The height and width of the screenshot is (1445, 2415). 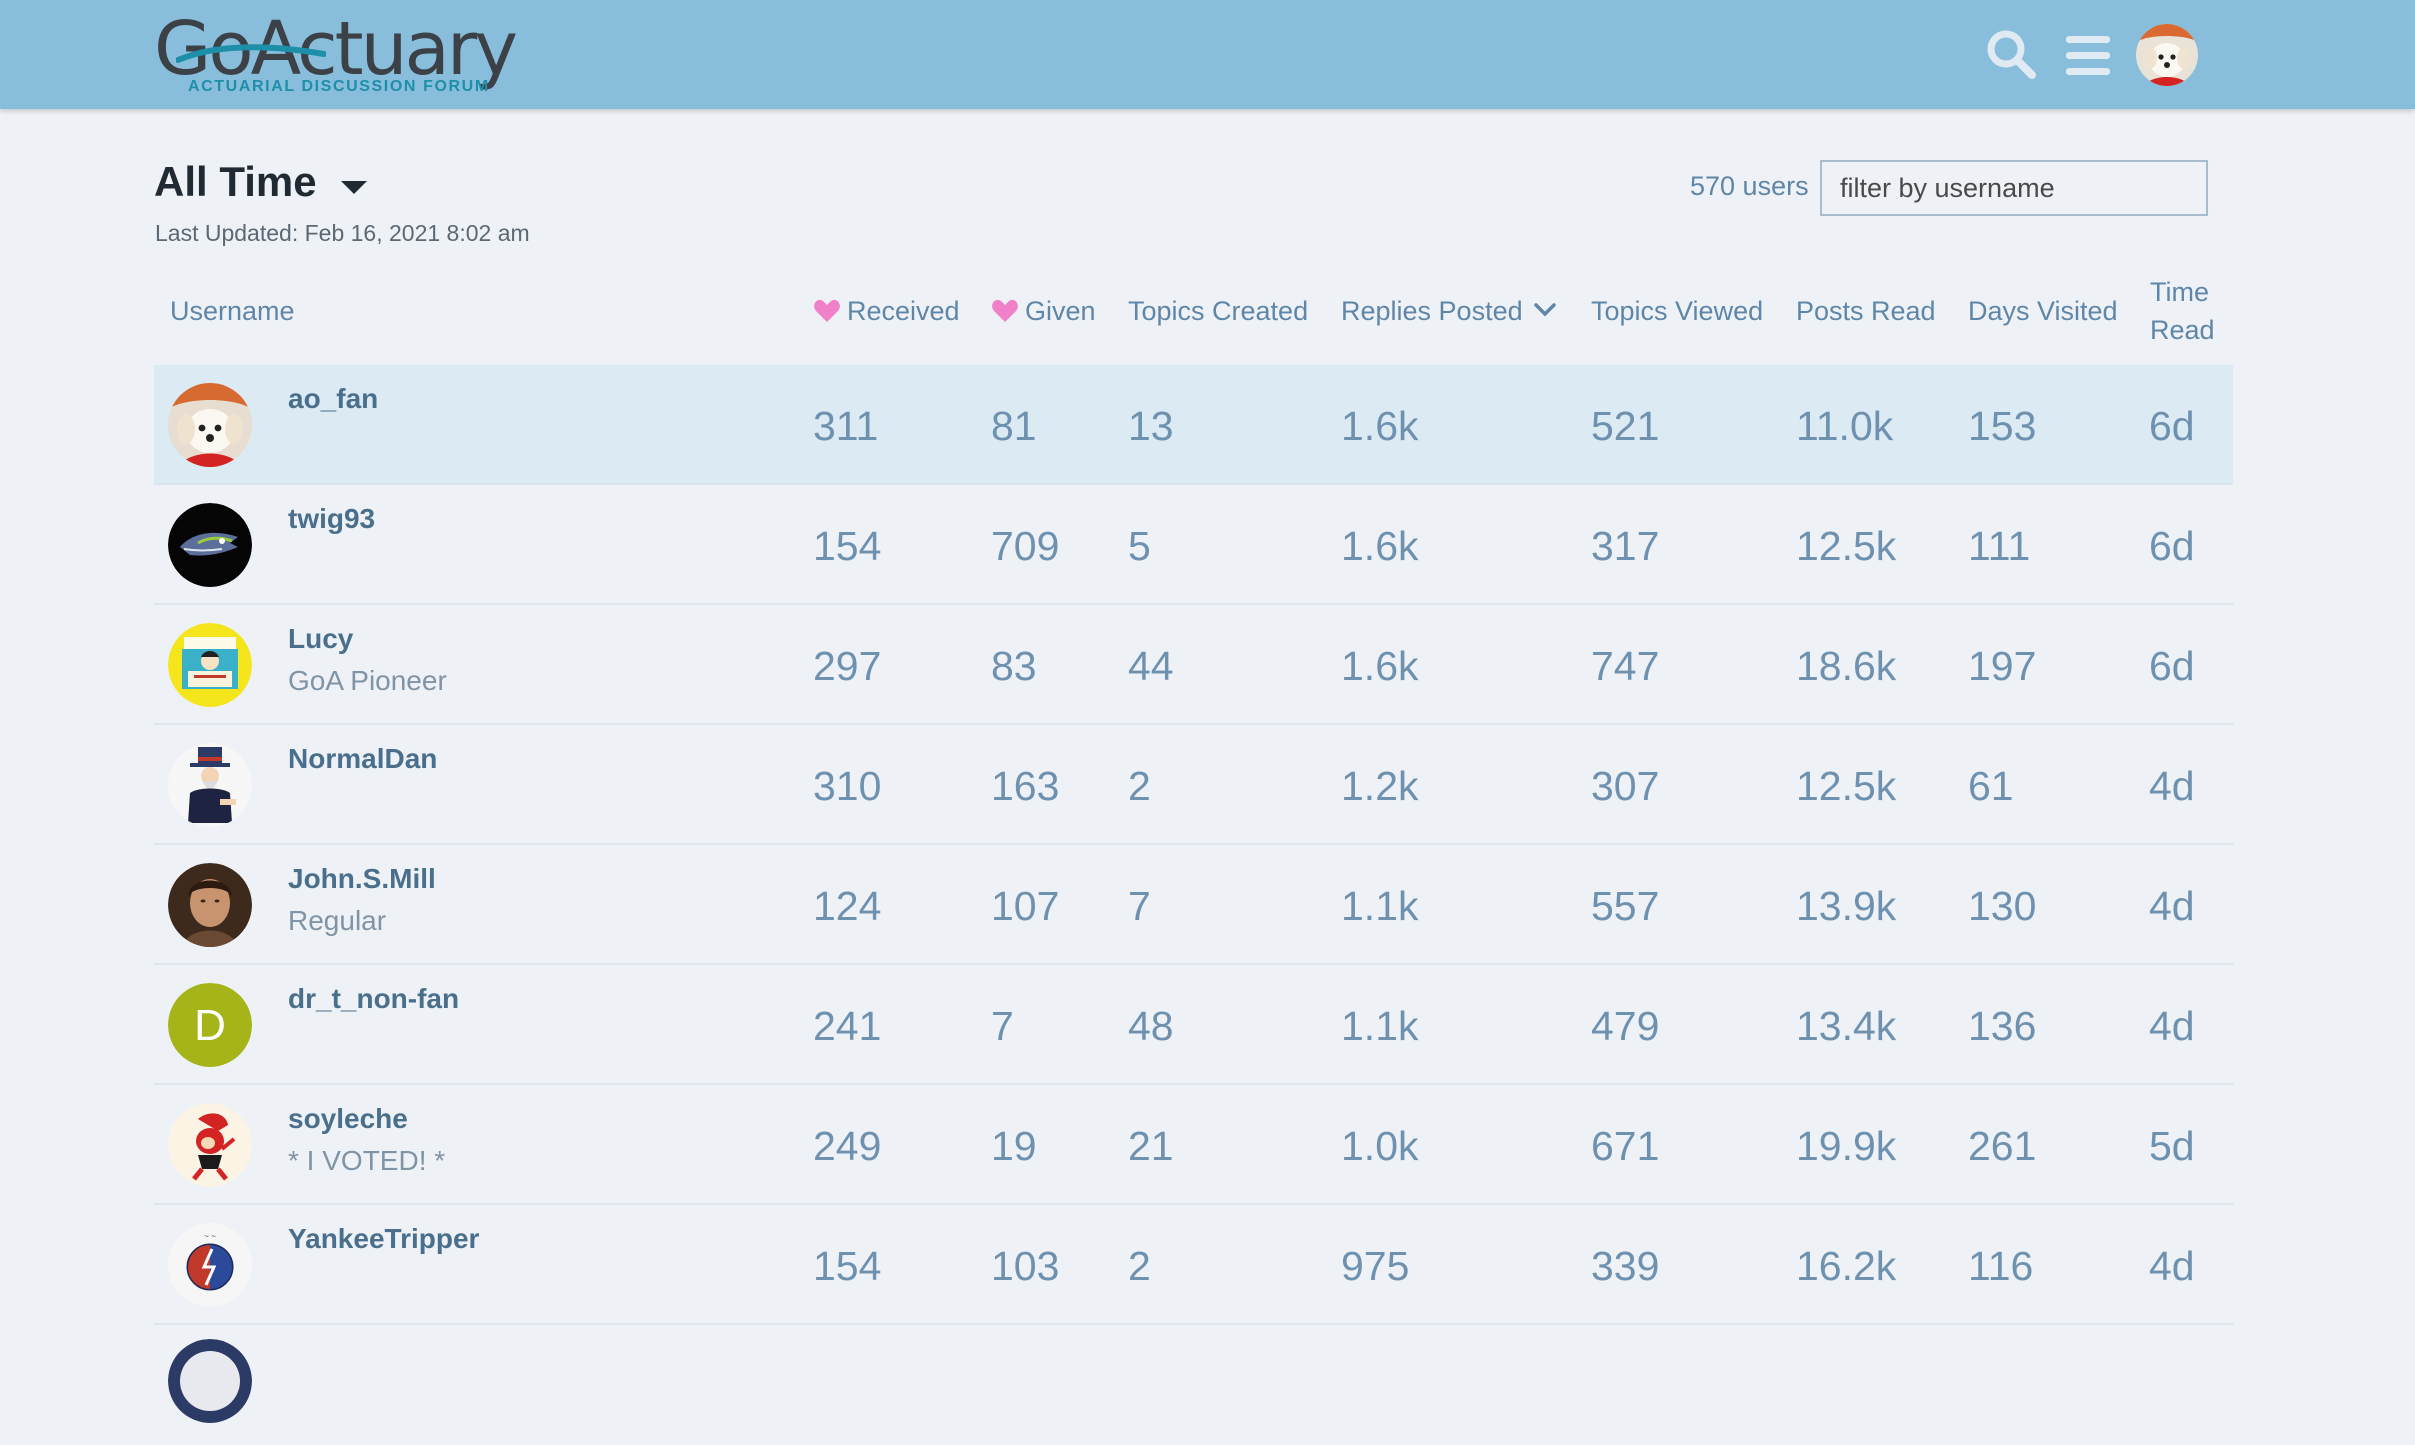 I want to click on posts-read-count: 18.6k, so click(x=1846, y=666).